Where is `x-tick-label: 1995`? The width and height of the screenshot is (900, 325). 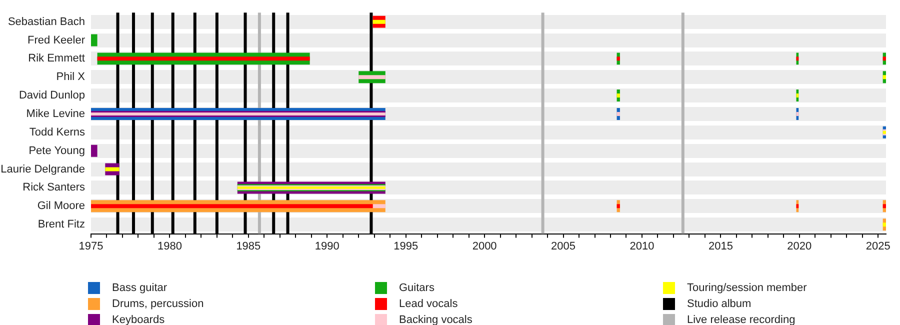
x-tick-label: 1995 is located at coordinates (406, 246).